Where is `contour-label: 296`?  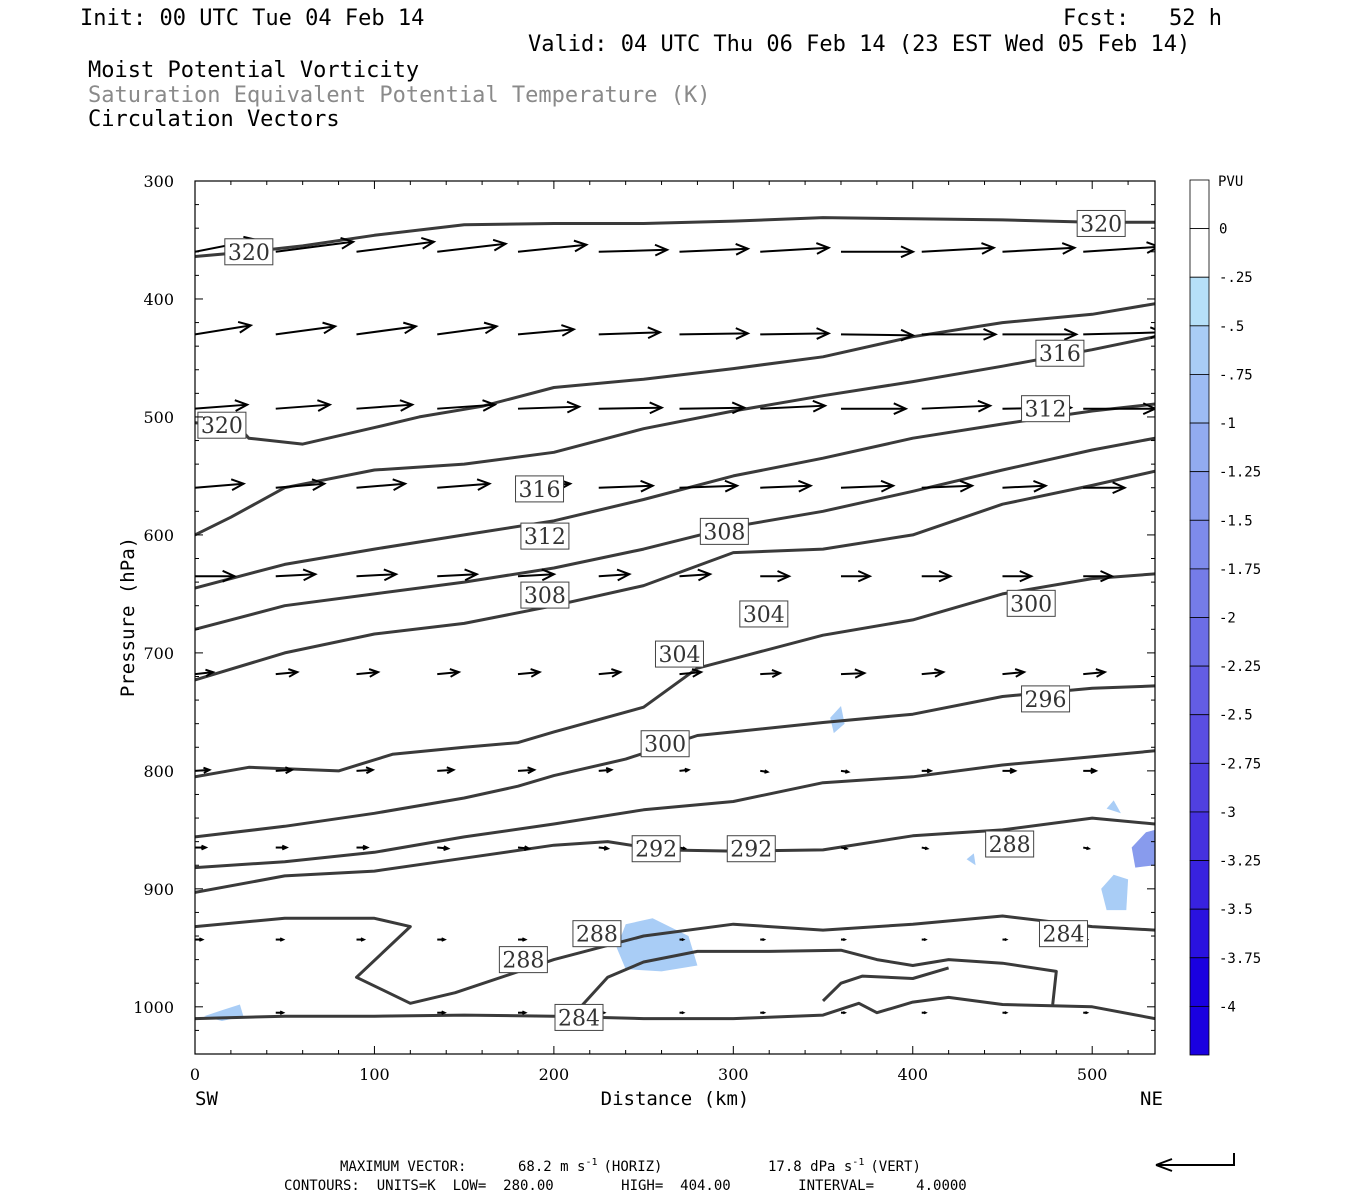 contour-label: 296 is located at coordinates (1046, 699).